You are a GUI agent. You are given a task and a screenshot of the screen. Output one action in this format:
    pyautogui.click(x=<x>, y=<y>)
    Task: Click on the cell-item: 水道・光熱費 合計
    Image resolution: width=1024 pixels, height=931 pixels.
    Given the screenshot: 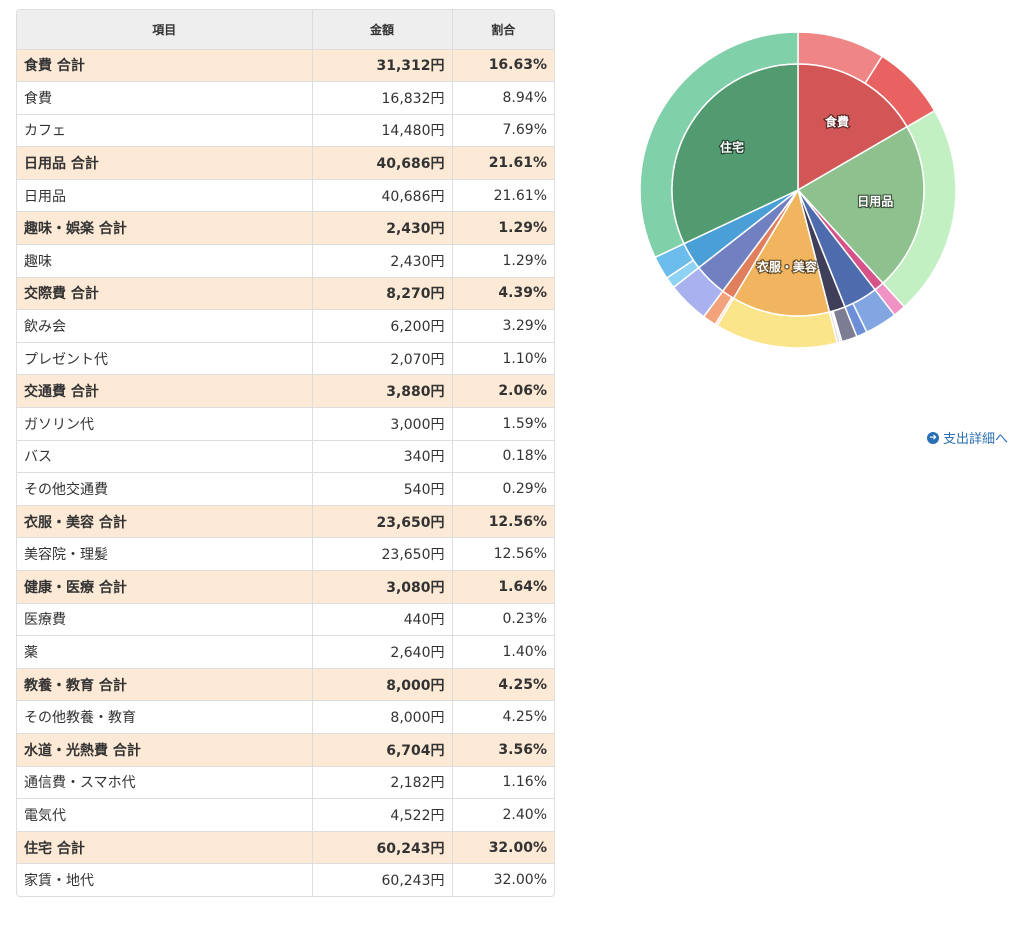 What is the action you would take?
    pyautogui.click(x=165, y=750)
    